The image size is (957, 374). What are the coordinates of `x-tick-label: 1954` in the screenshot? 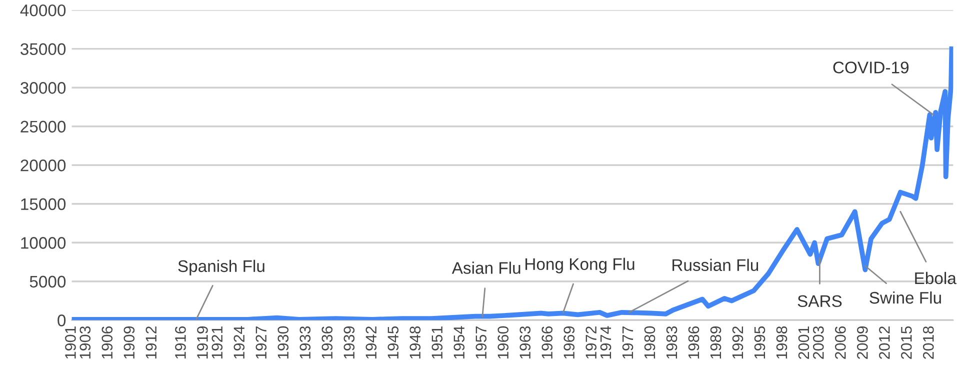 It's located at (459, 342).